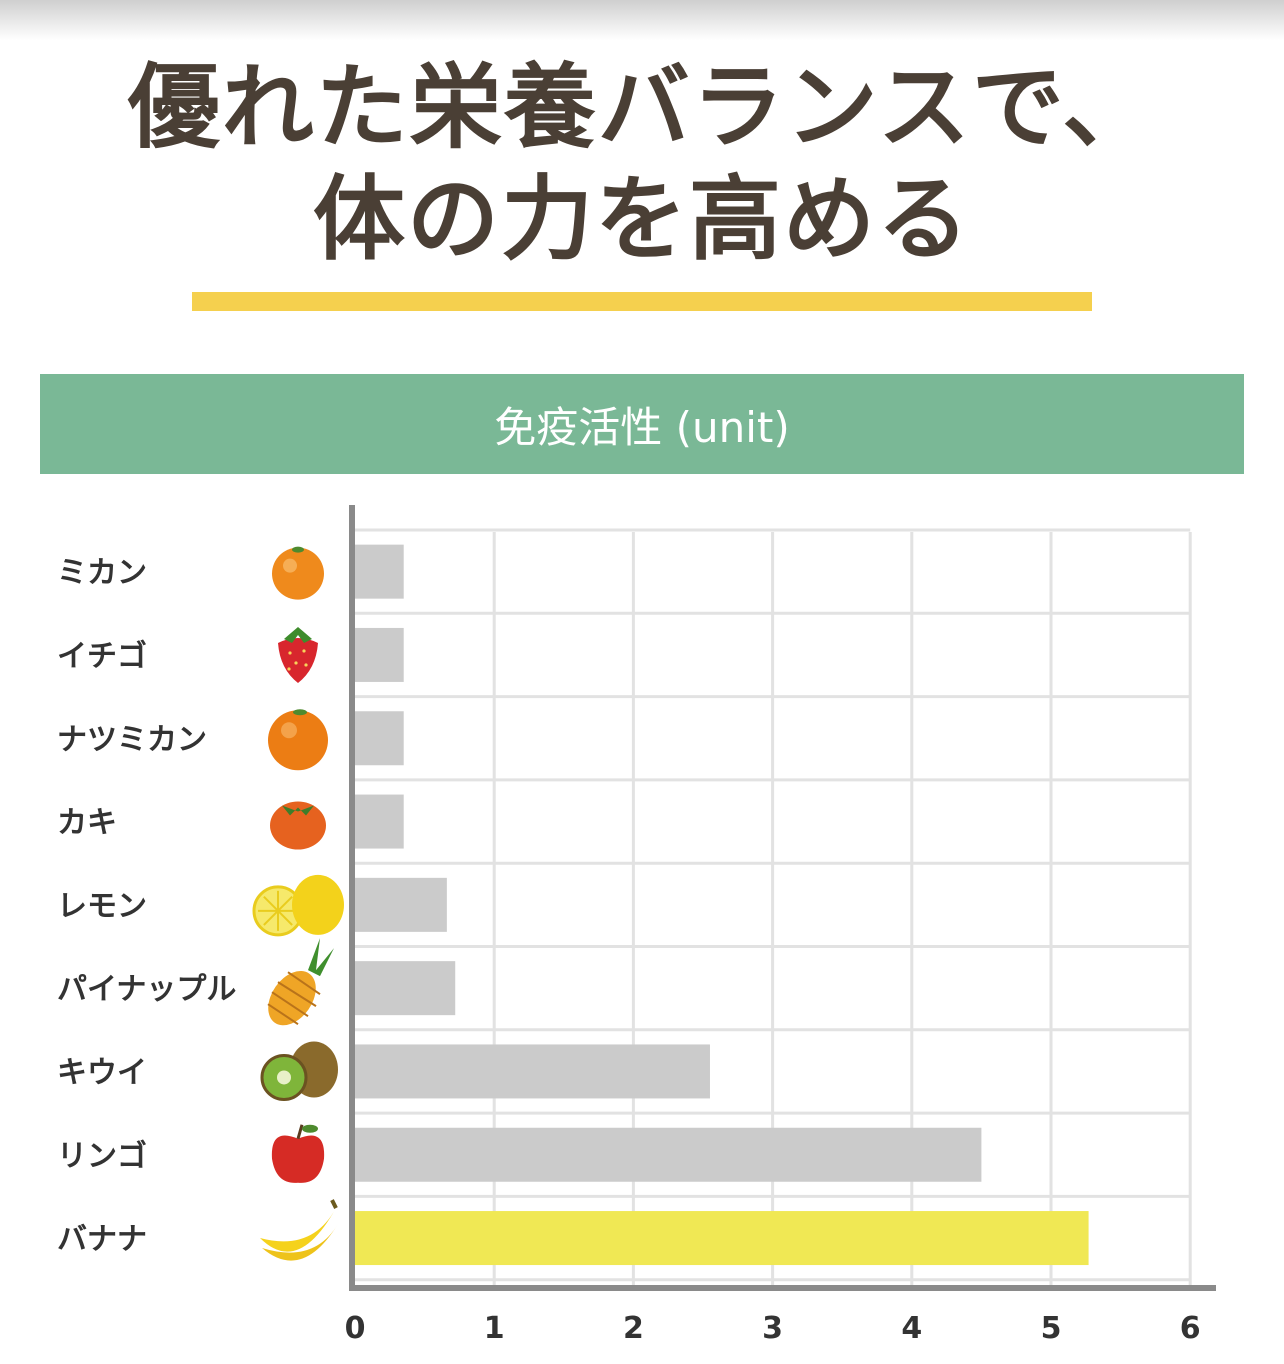 The height and width of the screenshot is (1364, 1284). I want to click on lemon-whole, so click(318, 904).